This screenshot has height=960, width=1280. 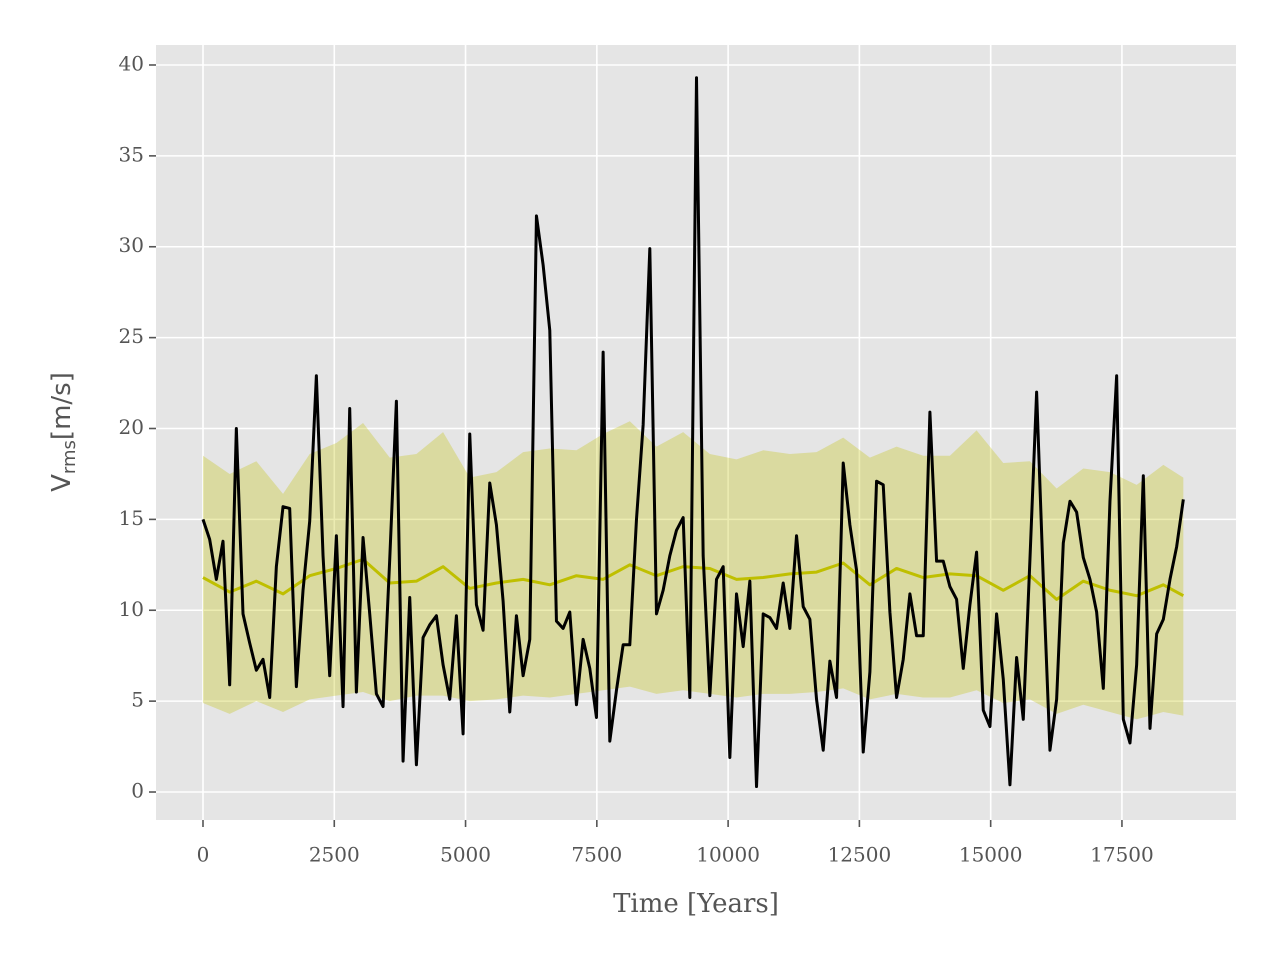 I want to click on y-label-unit: [m/s], so click(x=62, y=406).